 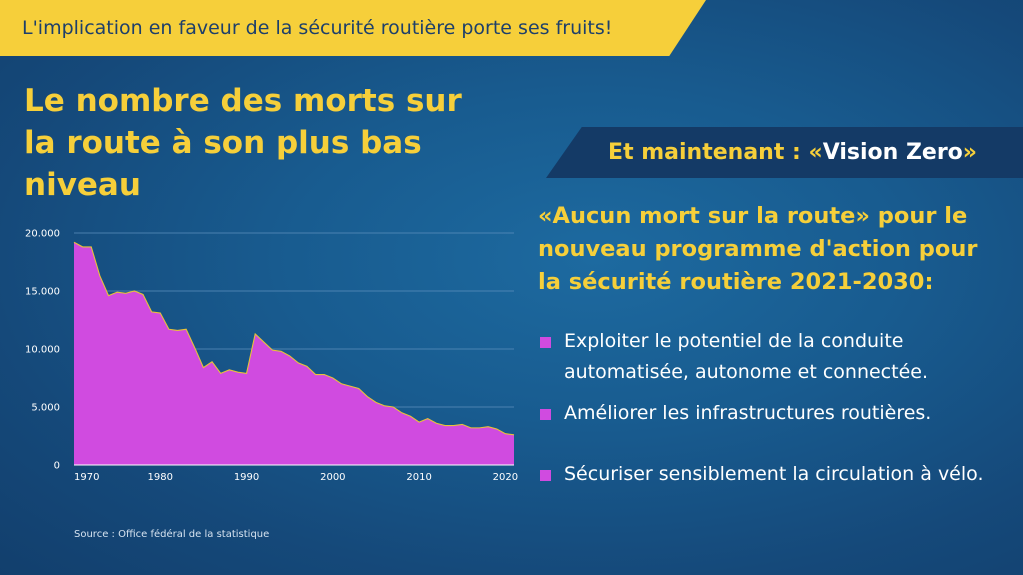 I want to click on y-tick-label: 0, so click(x=57, y=466).